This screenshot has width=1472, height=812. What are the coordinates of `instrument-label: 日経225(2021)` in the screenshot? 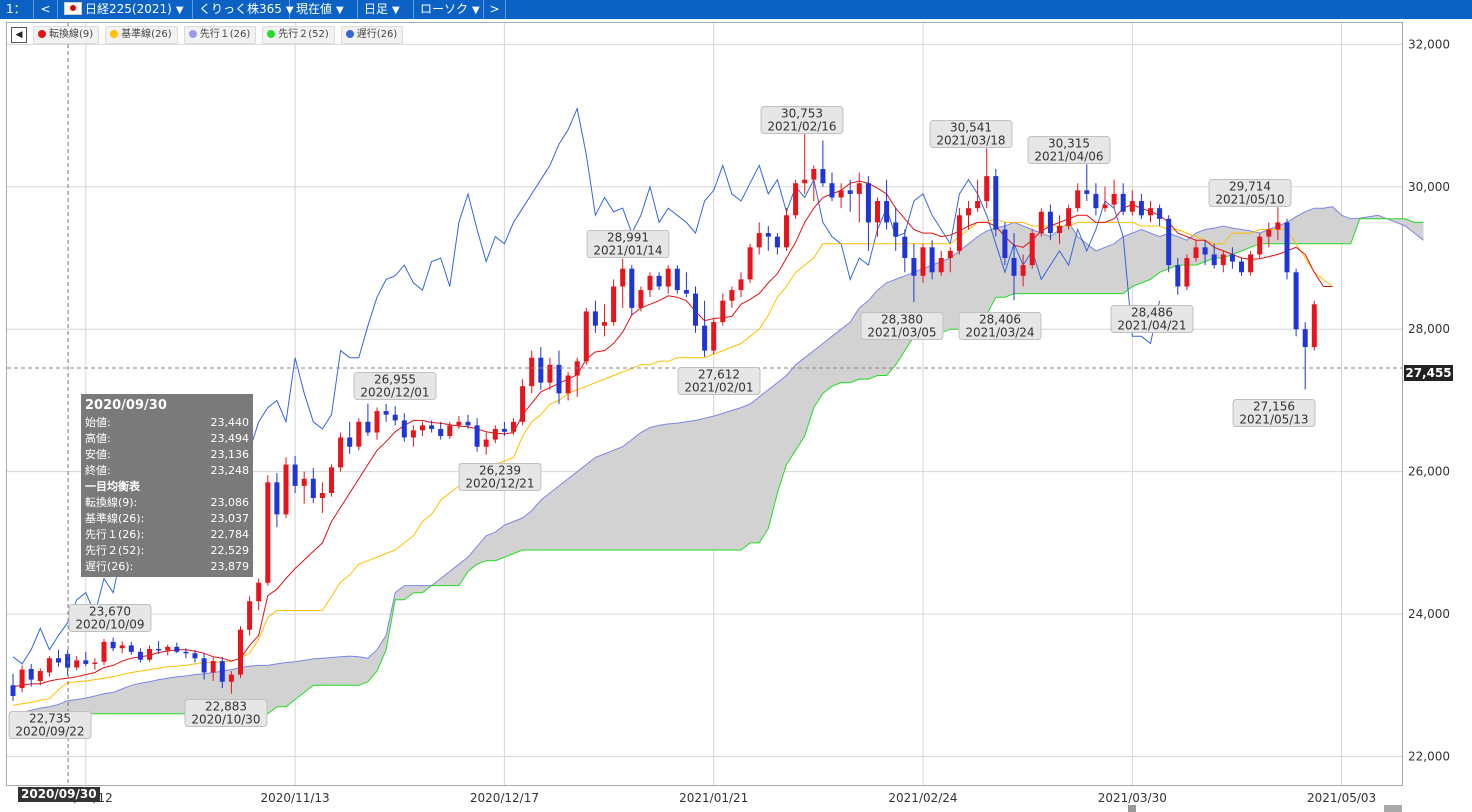 It's located at (128, 9).